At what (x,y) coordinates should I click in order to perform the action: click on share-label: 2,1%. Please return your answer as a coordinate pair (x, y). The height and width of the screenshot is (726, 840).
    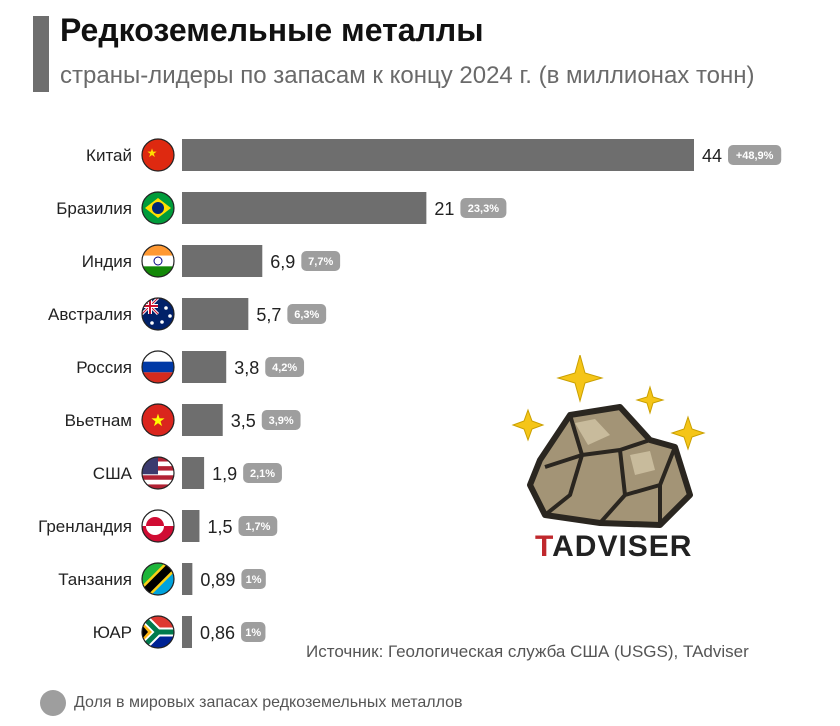
    Looking at the image, I should click on (262, 474).